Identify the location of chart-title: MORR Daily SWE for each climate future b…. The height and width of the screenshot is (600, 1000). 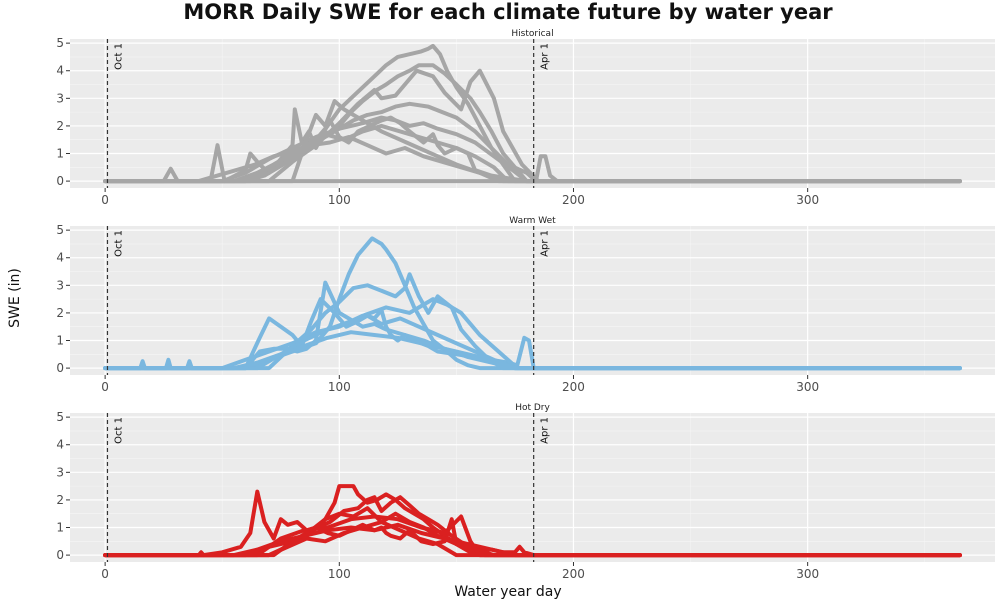
(508, 12).